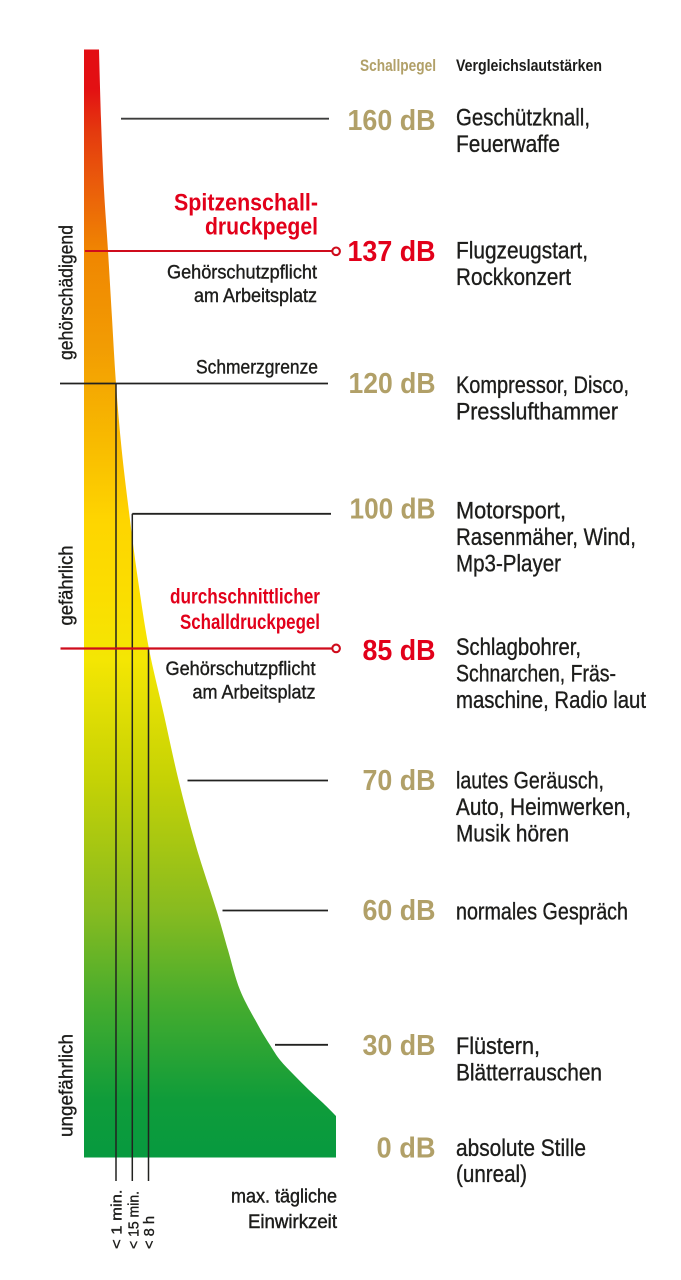 Image resolution: width=681 pixels, height=1280 pixels. I want to click on svg-text: Musik hören, so click(512, 834).